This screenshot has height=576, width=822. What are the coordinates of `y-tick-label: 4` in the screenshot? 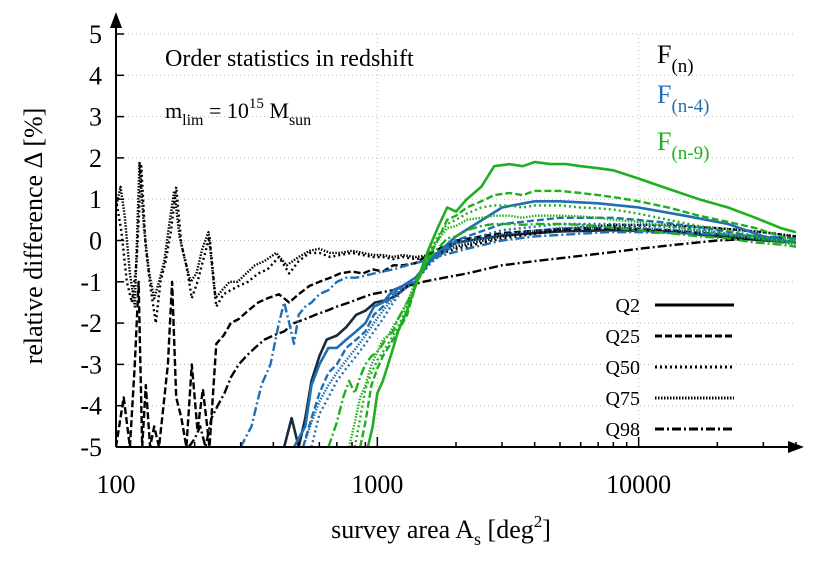 It's located at (95, 75).